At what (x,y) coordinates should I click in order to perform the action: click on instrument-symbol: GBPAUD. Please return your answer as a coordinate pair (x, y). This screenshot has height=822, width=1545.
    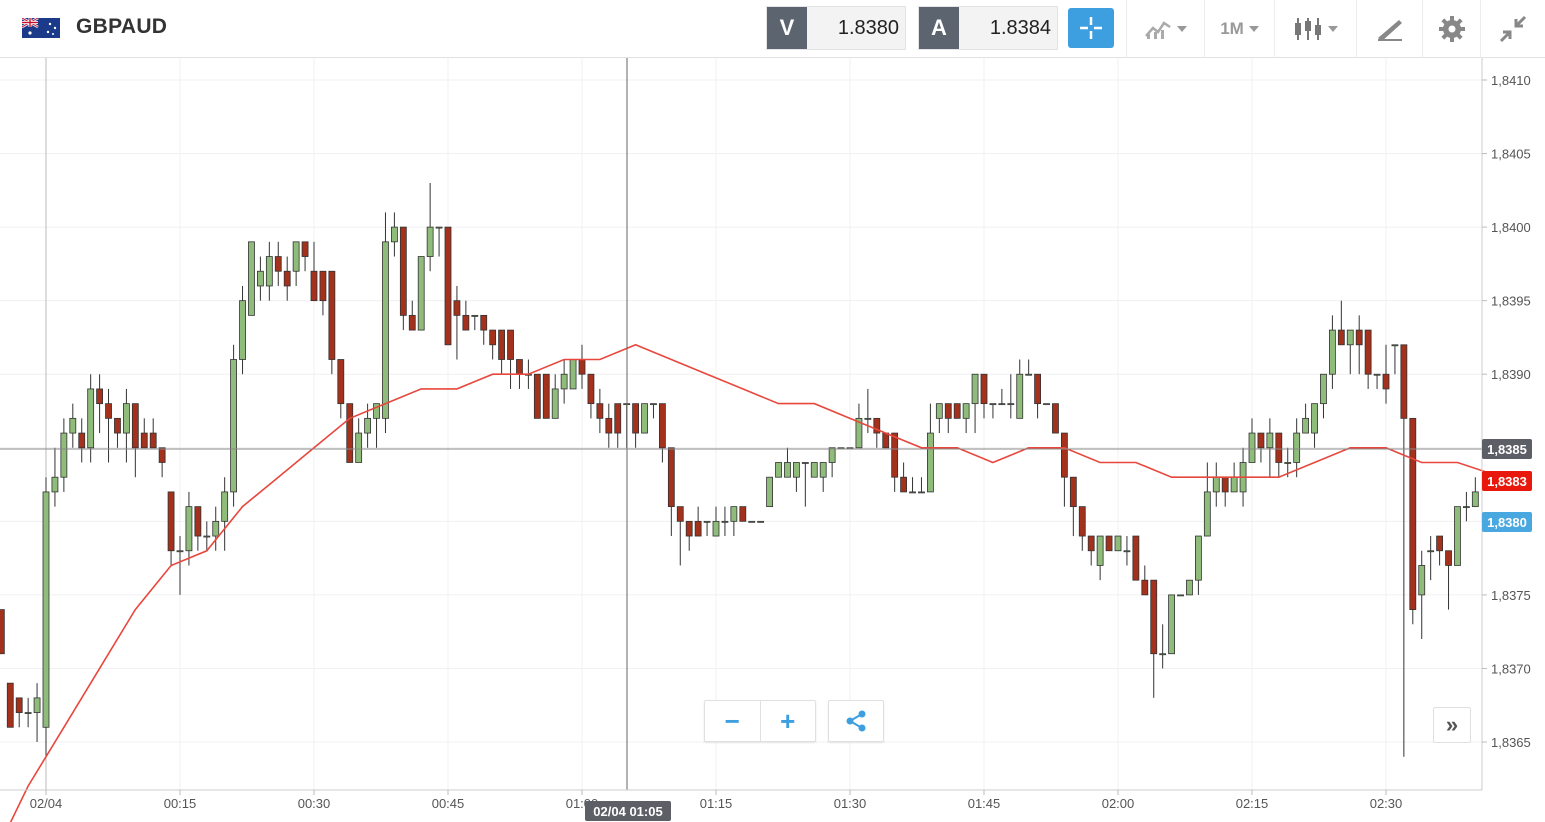
    Looking at the image, I should click on (122, 26).